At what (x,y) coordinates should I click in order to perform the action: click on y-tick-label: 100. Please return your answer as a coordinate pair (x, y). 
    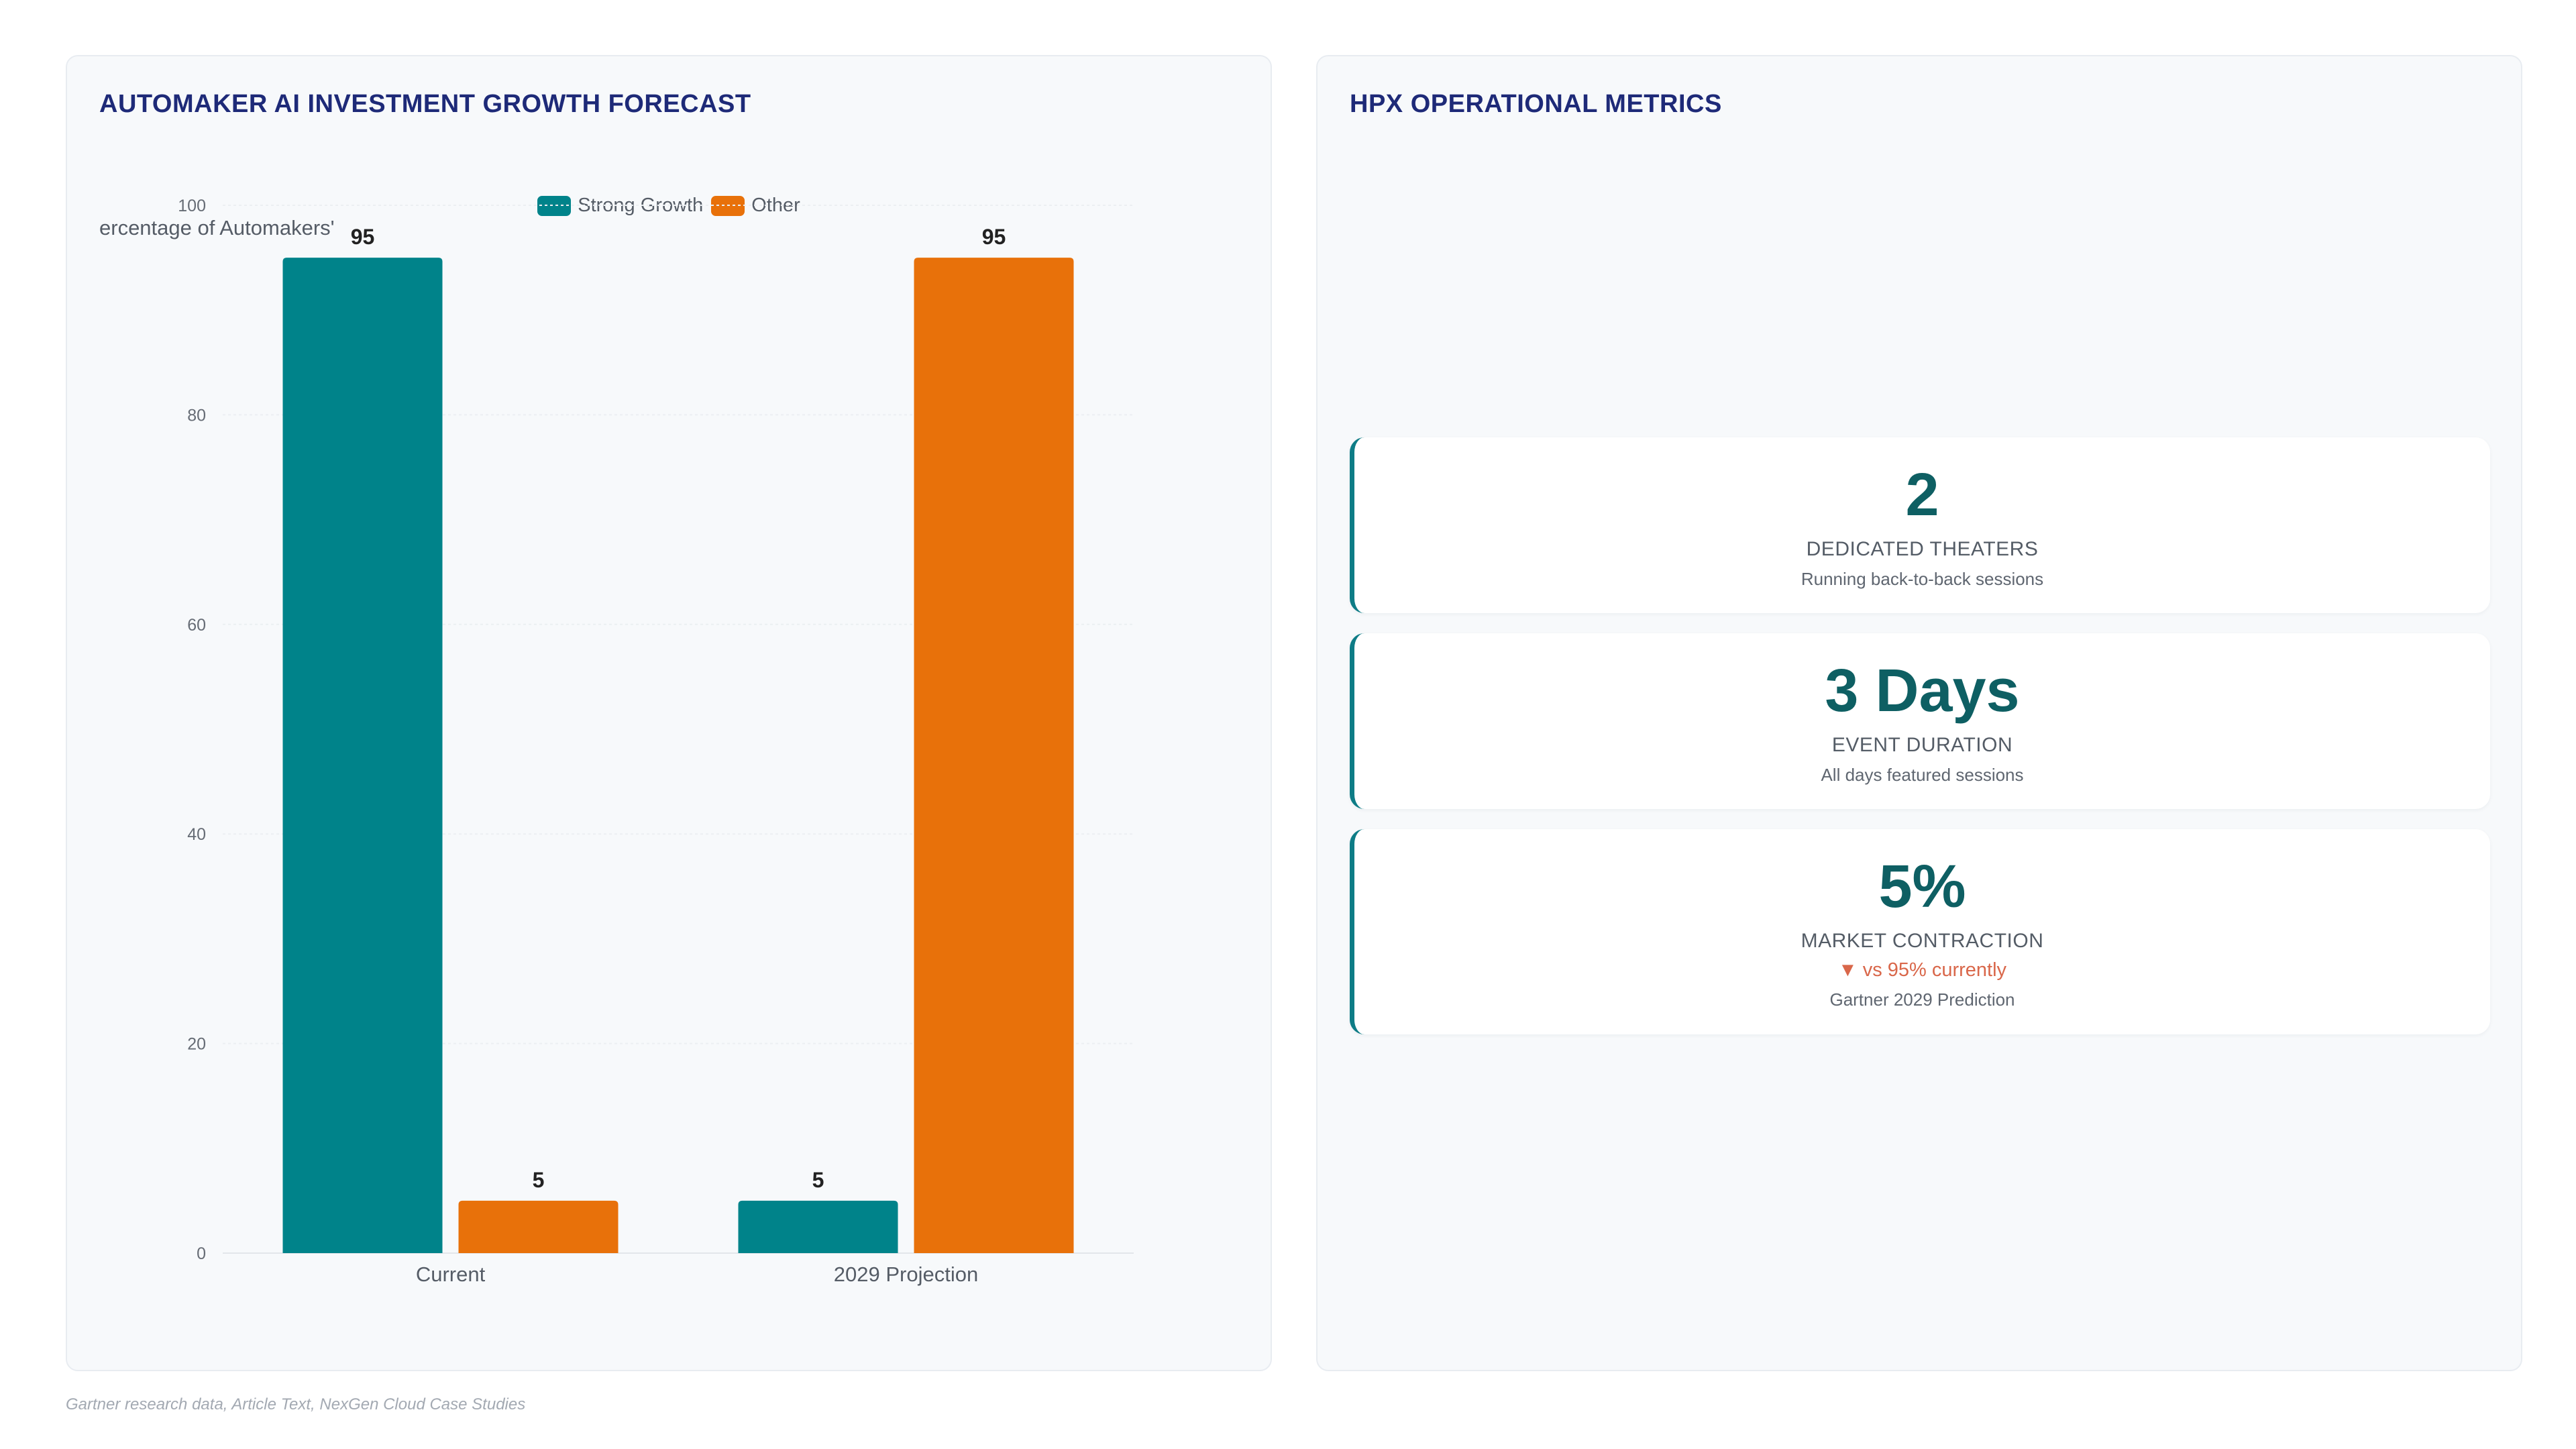
    Looking at the image, I should click on (192, 206).